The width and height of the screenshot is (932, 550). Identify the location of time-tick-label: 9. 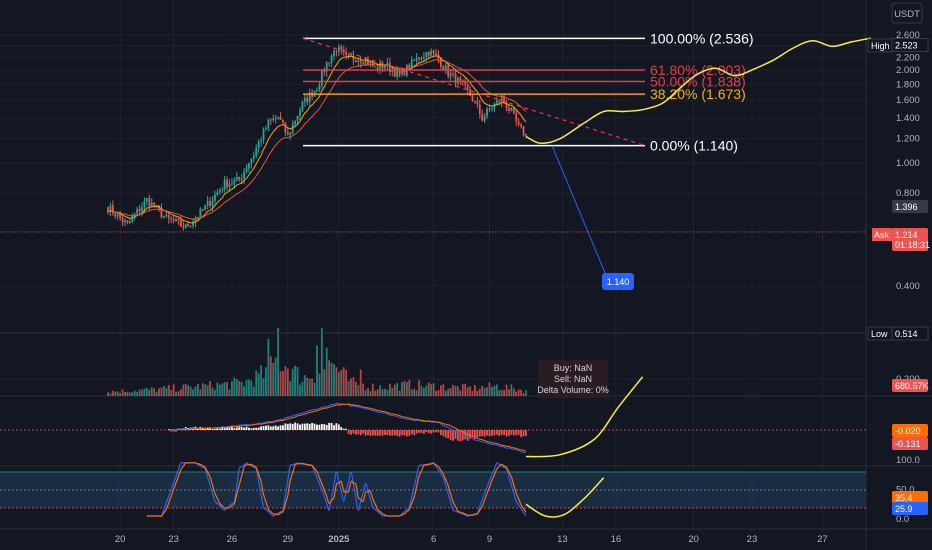
(489, 539).